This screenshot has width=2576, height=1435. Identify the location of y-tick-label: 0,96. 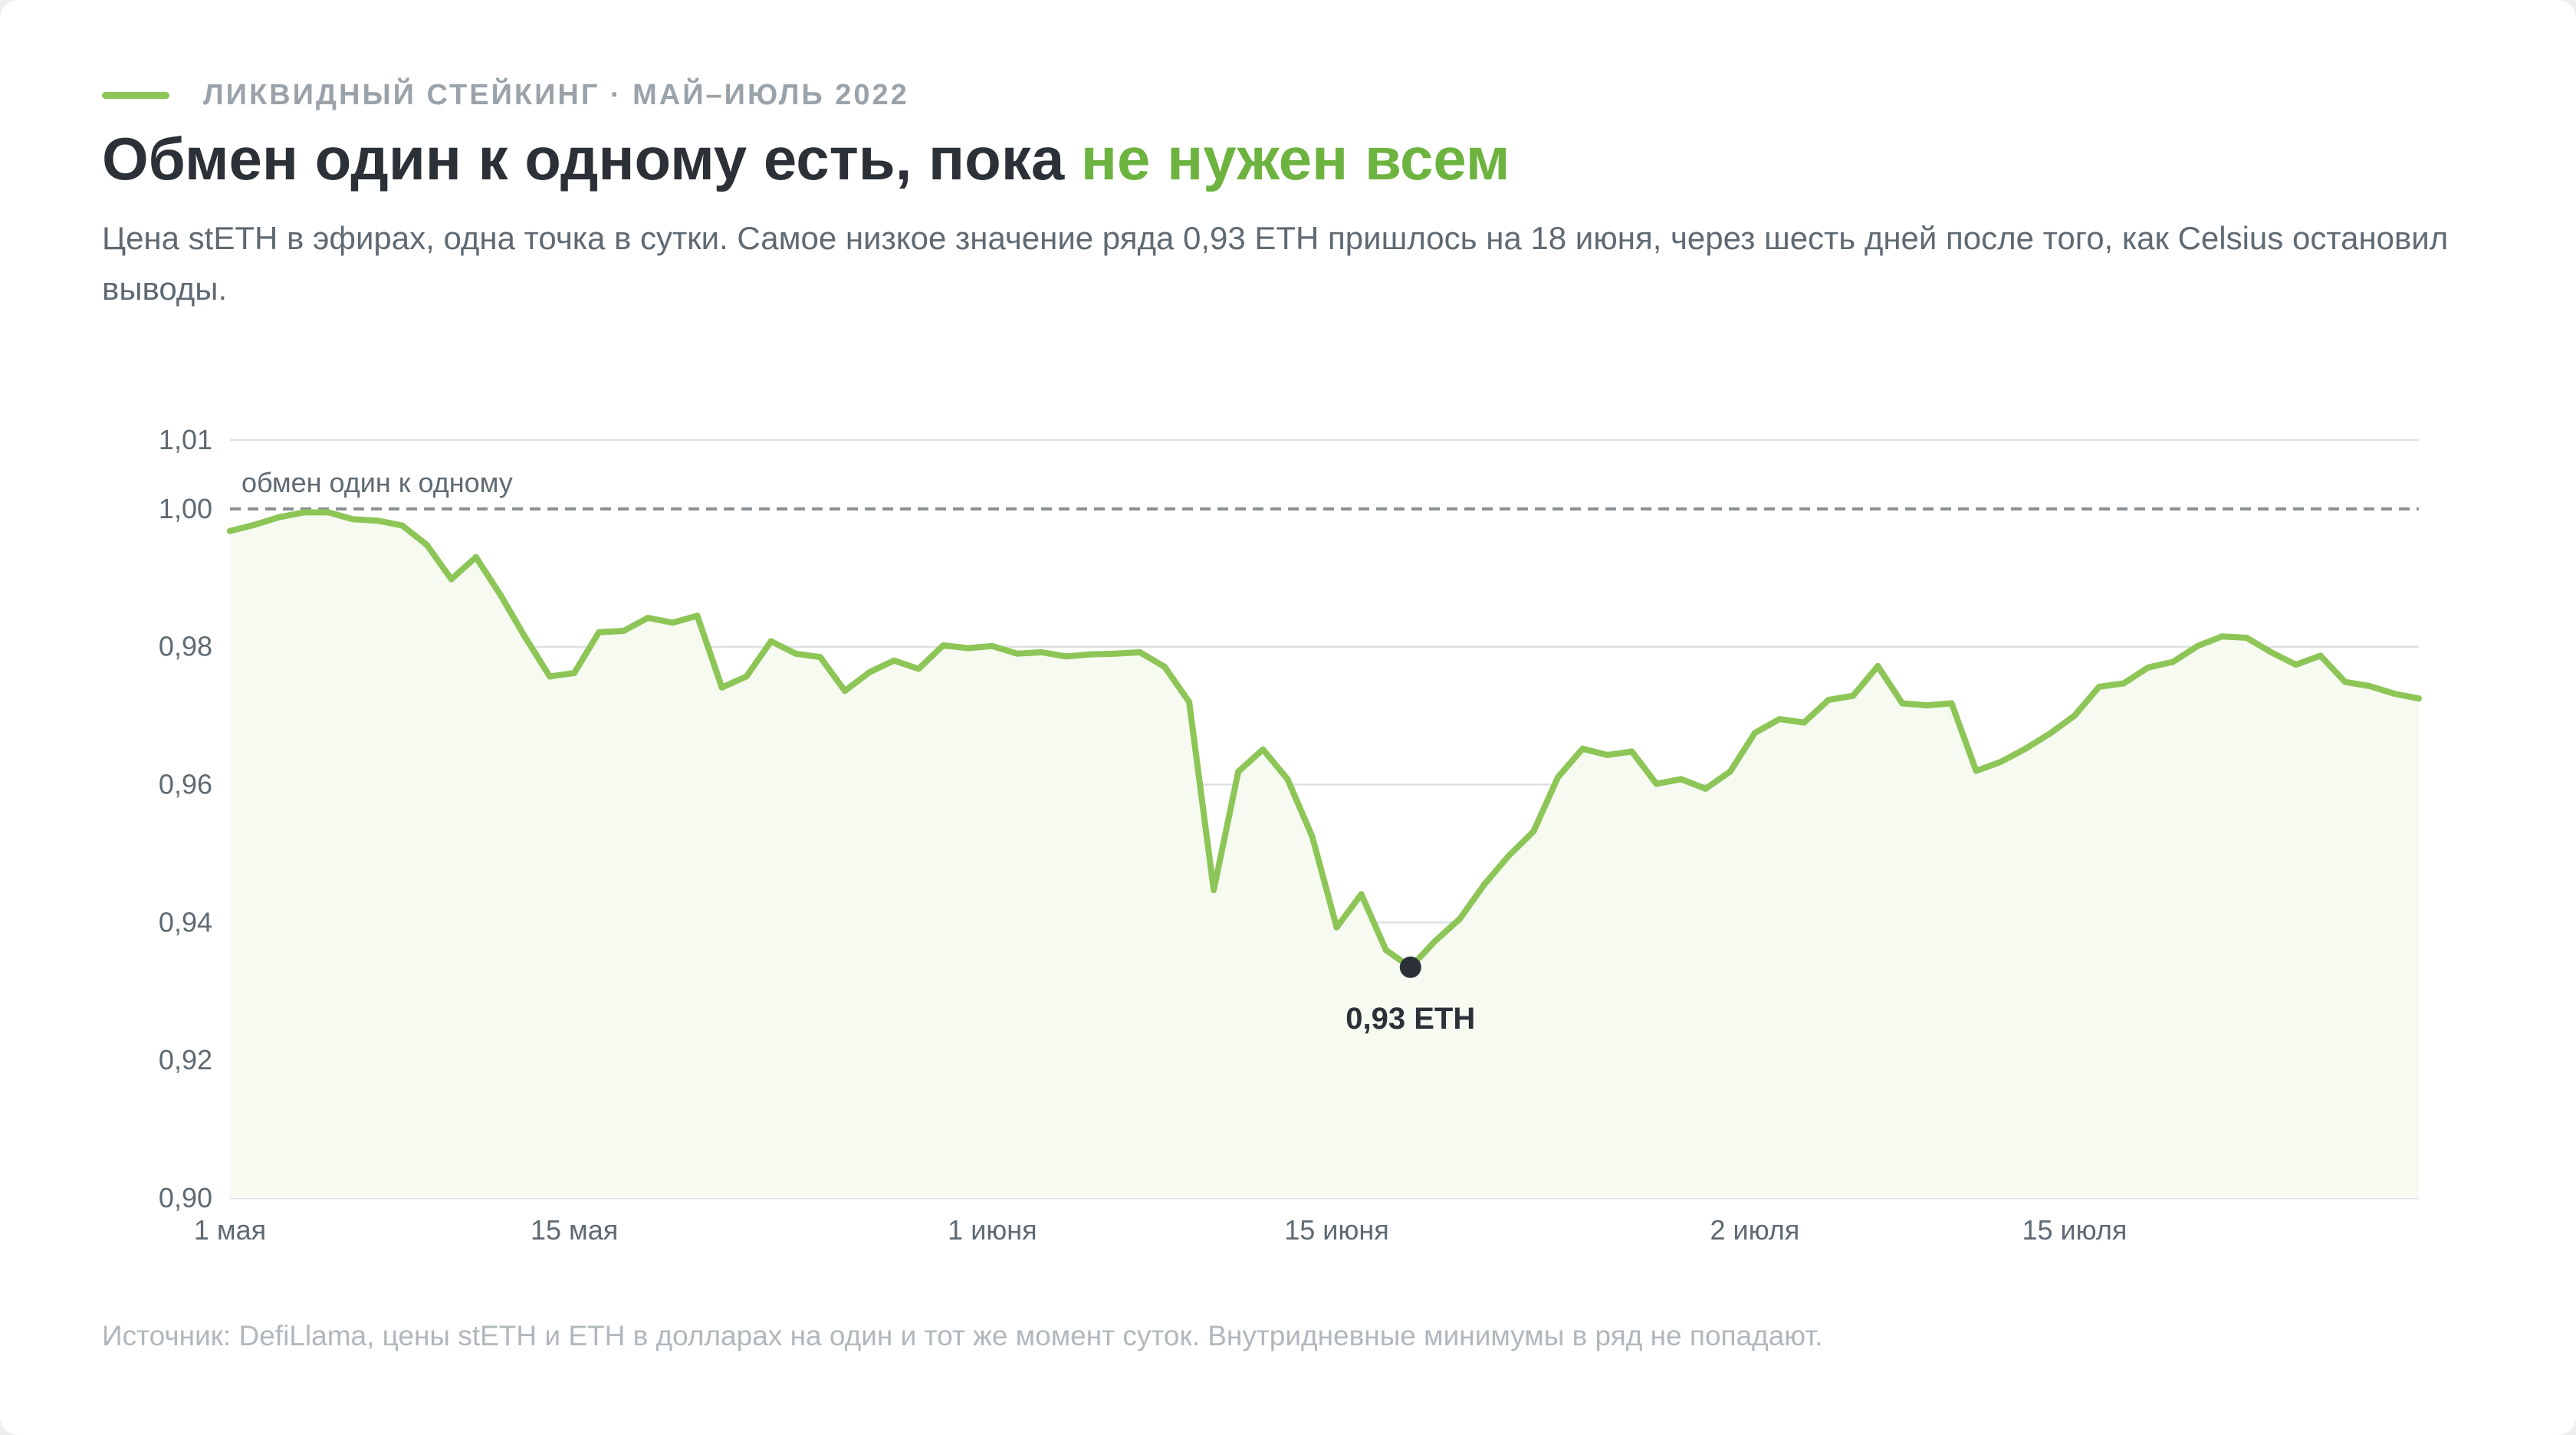
(186, 784).